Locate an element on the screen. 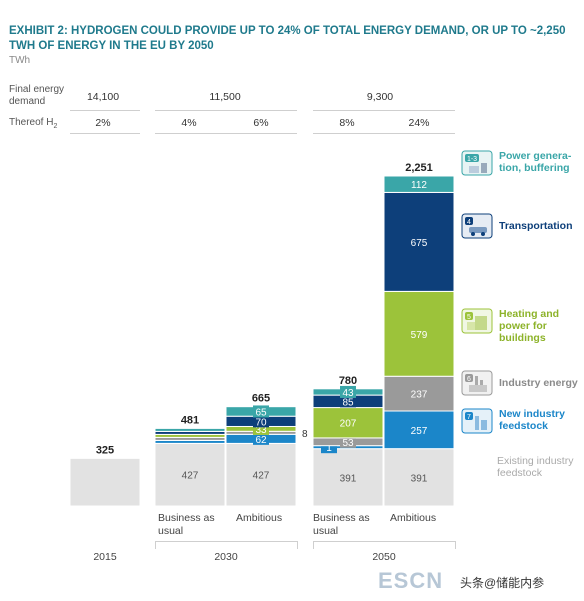  legend-item-industry-energy: 6 Industry energy is located at coordinates (521, 383).